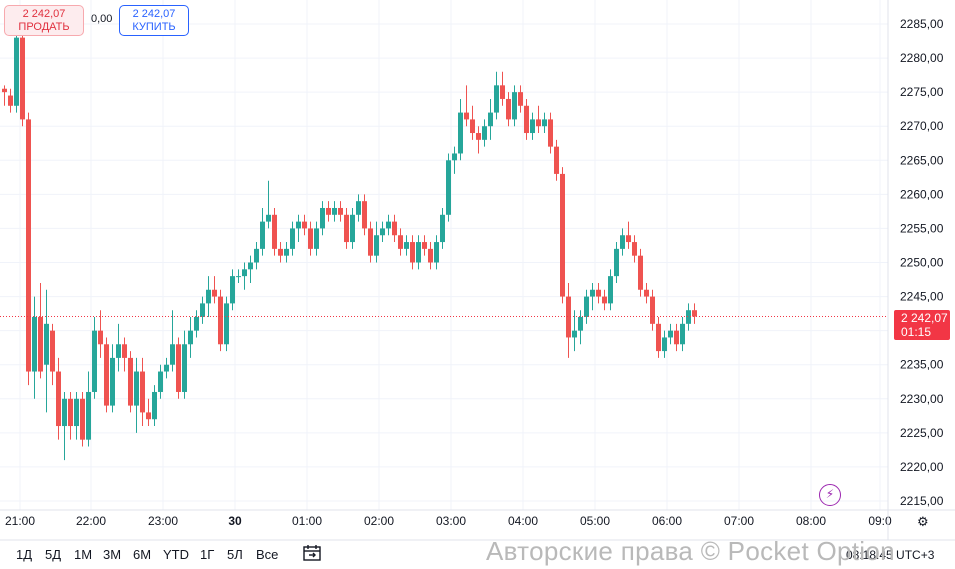 The image size is (955, 569). I want to click on timeframe-button: 6М, so click(142, 554).